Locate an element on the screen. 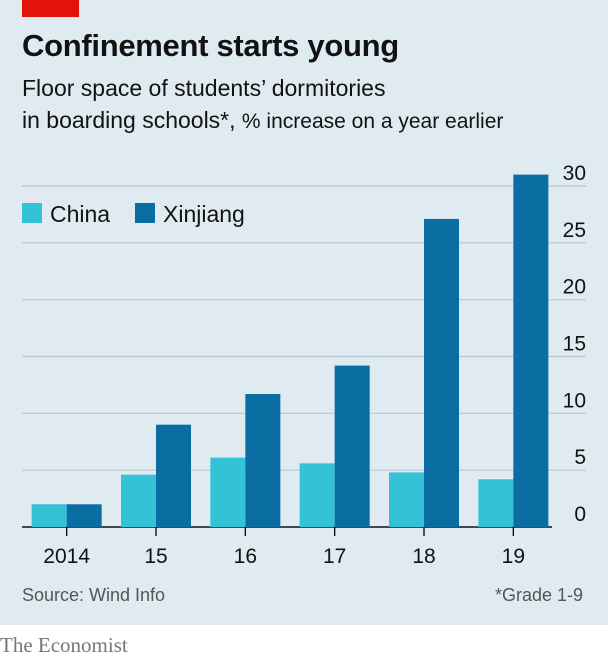 Image resolution: width=608 pixels, height=662 pixels. legend-swatch-xinjiang is located at coordinates (145, 213).